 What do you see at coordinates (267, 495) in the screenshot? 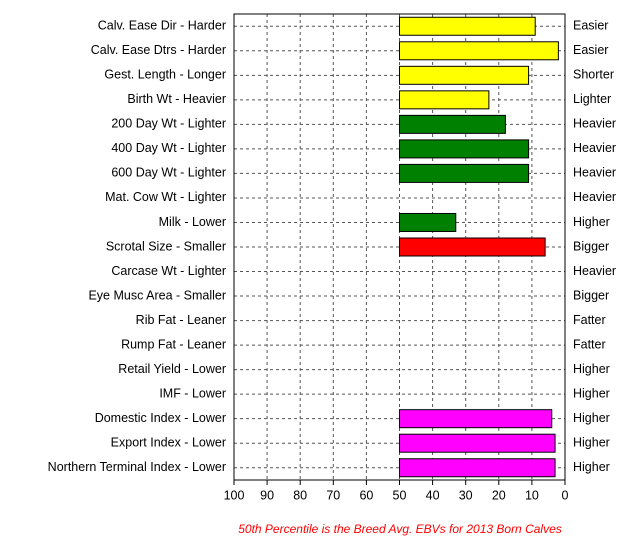
I see `x-tick-label: 90` at bounding box center [267, 495].